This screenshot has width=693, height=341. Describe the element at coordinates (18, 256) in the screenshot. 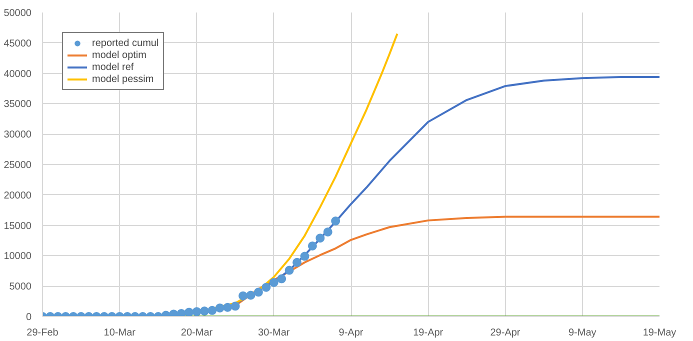

I see `y-tick-label: 10000` at that location.